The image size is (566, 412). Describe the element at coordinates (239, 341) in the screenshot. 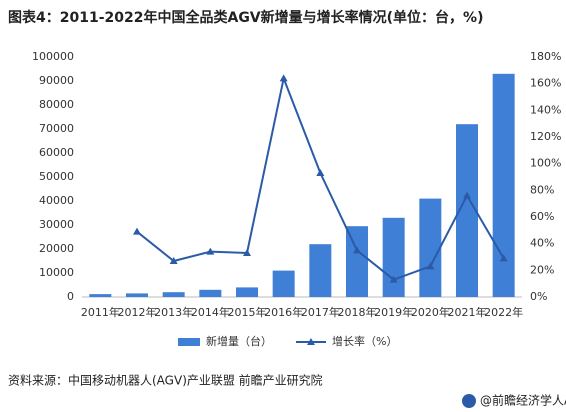

I see `legend-label: 新增量（台）` at that location.